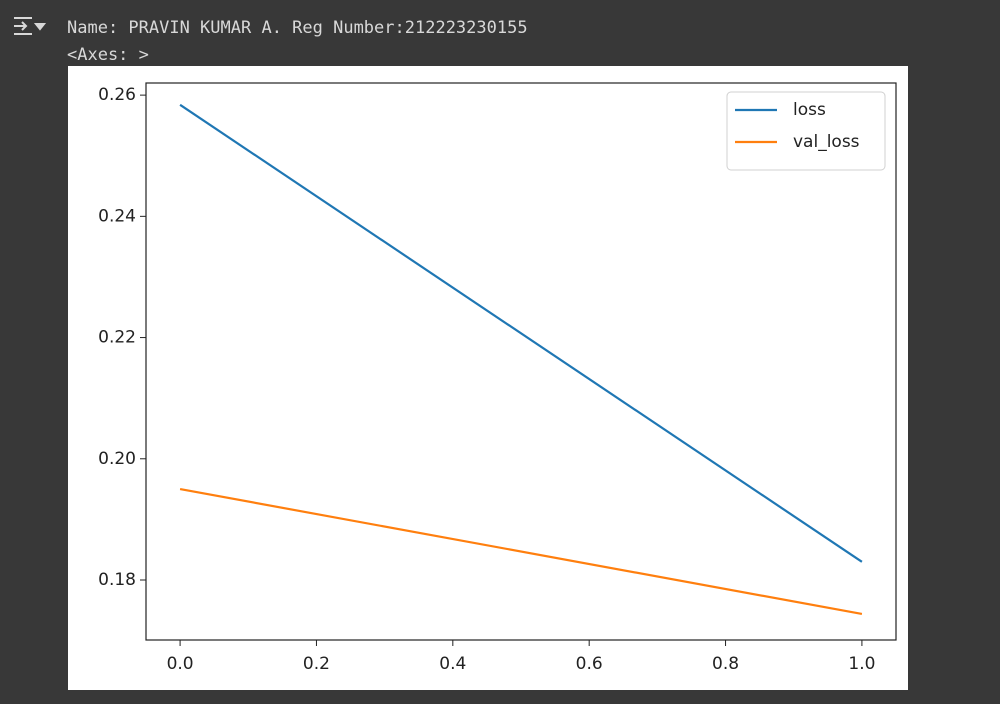 This screenshot has height=704, width=1000. I want to click on legend-box, so click(806, 131).